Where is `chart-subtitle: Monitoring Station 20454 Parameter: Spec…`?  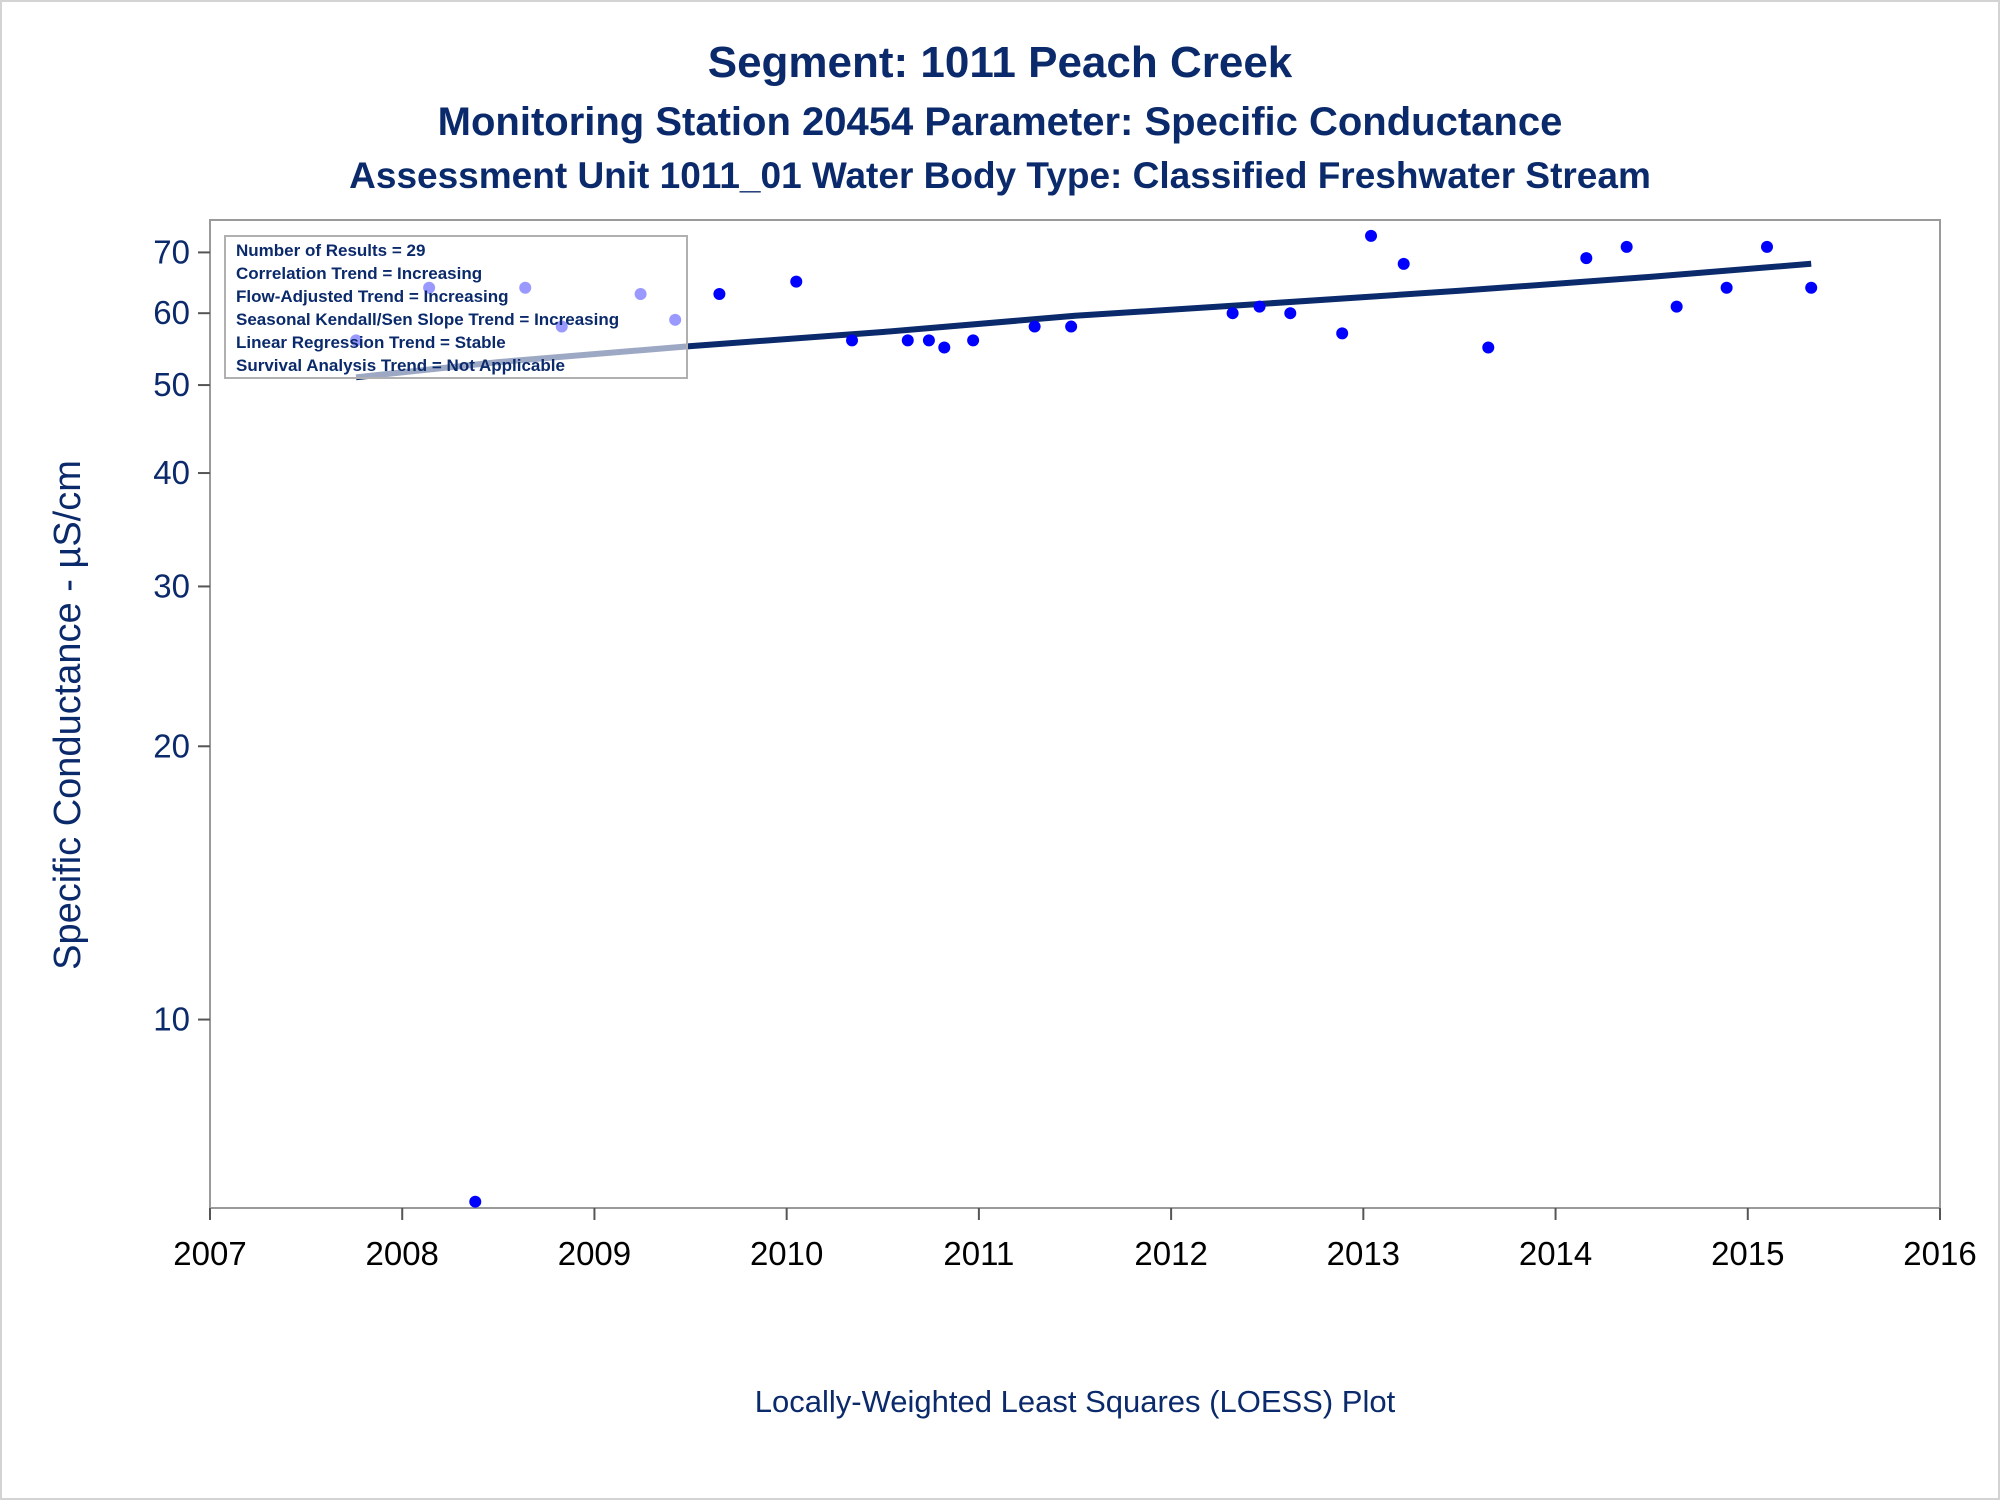 chart-subtitle: Monitoring Station 20454 Parameter: Spec… is located at coordinates (1000, 122).